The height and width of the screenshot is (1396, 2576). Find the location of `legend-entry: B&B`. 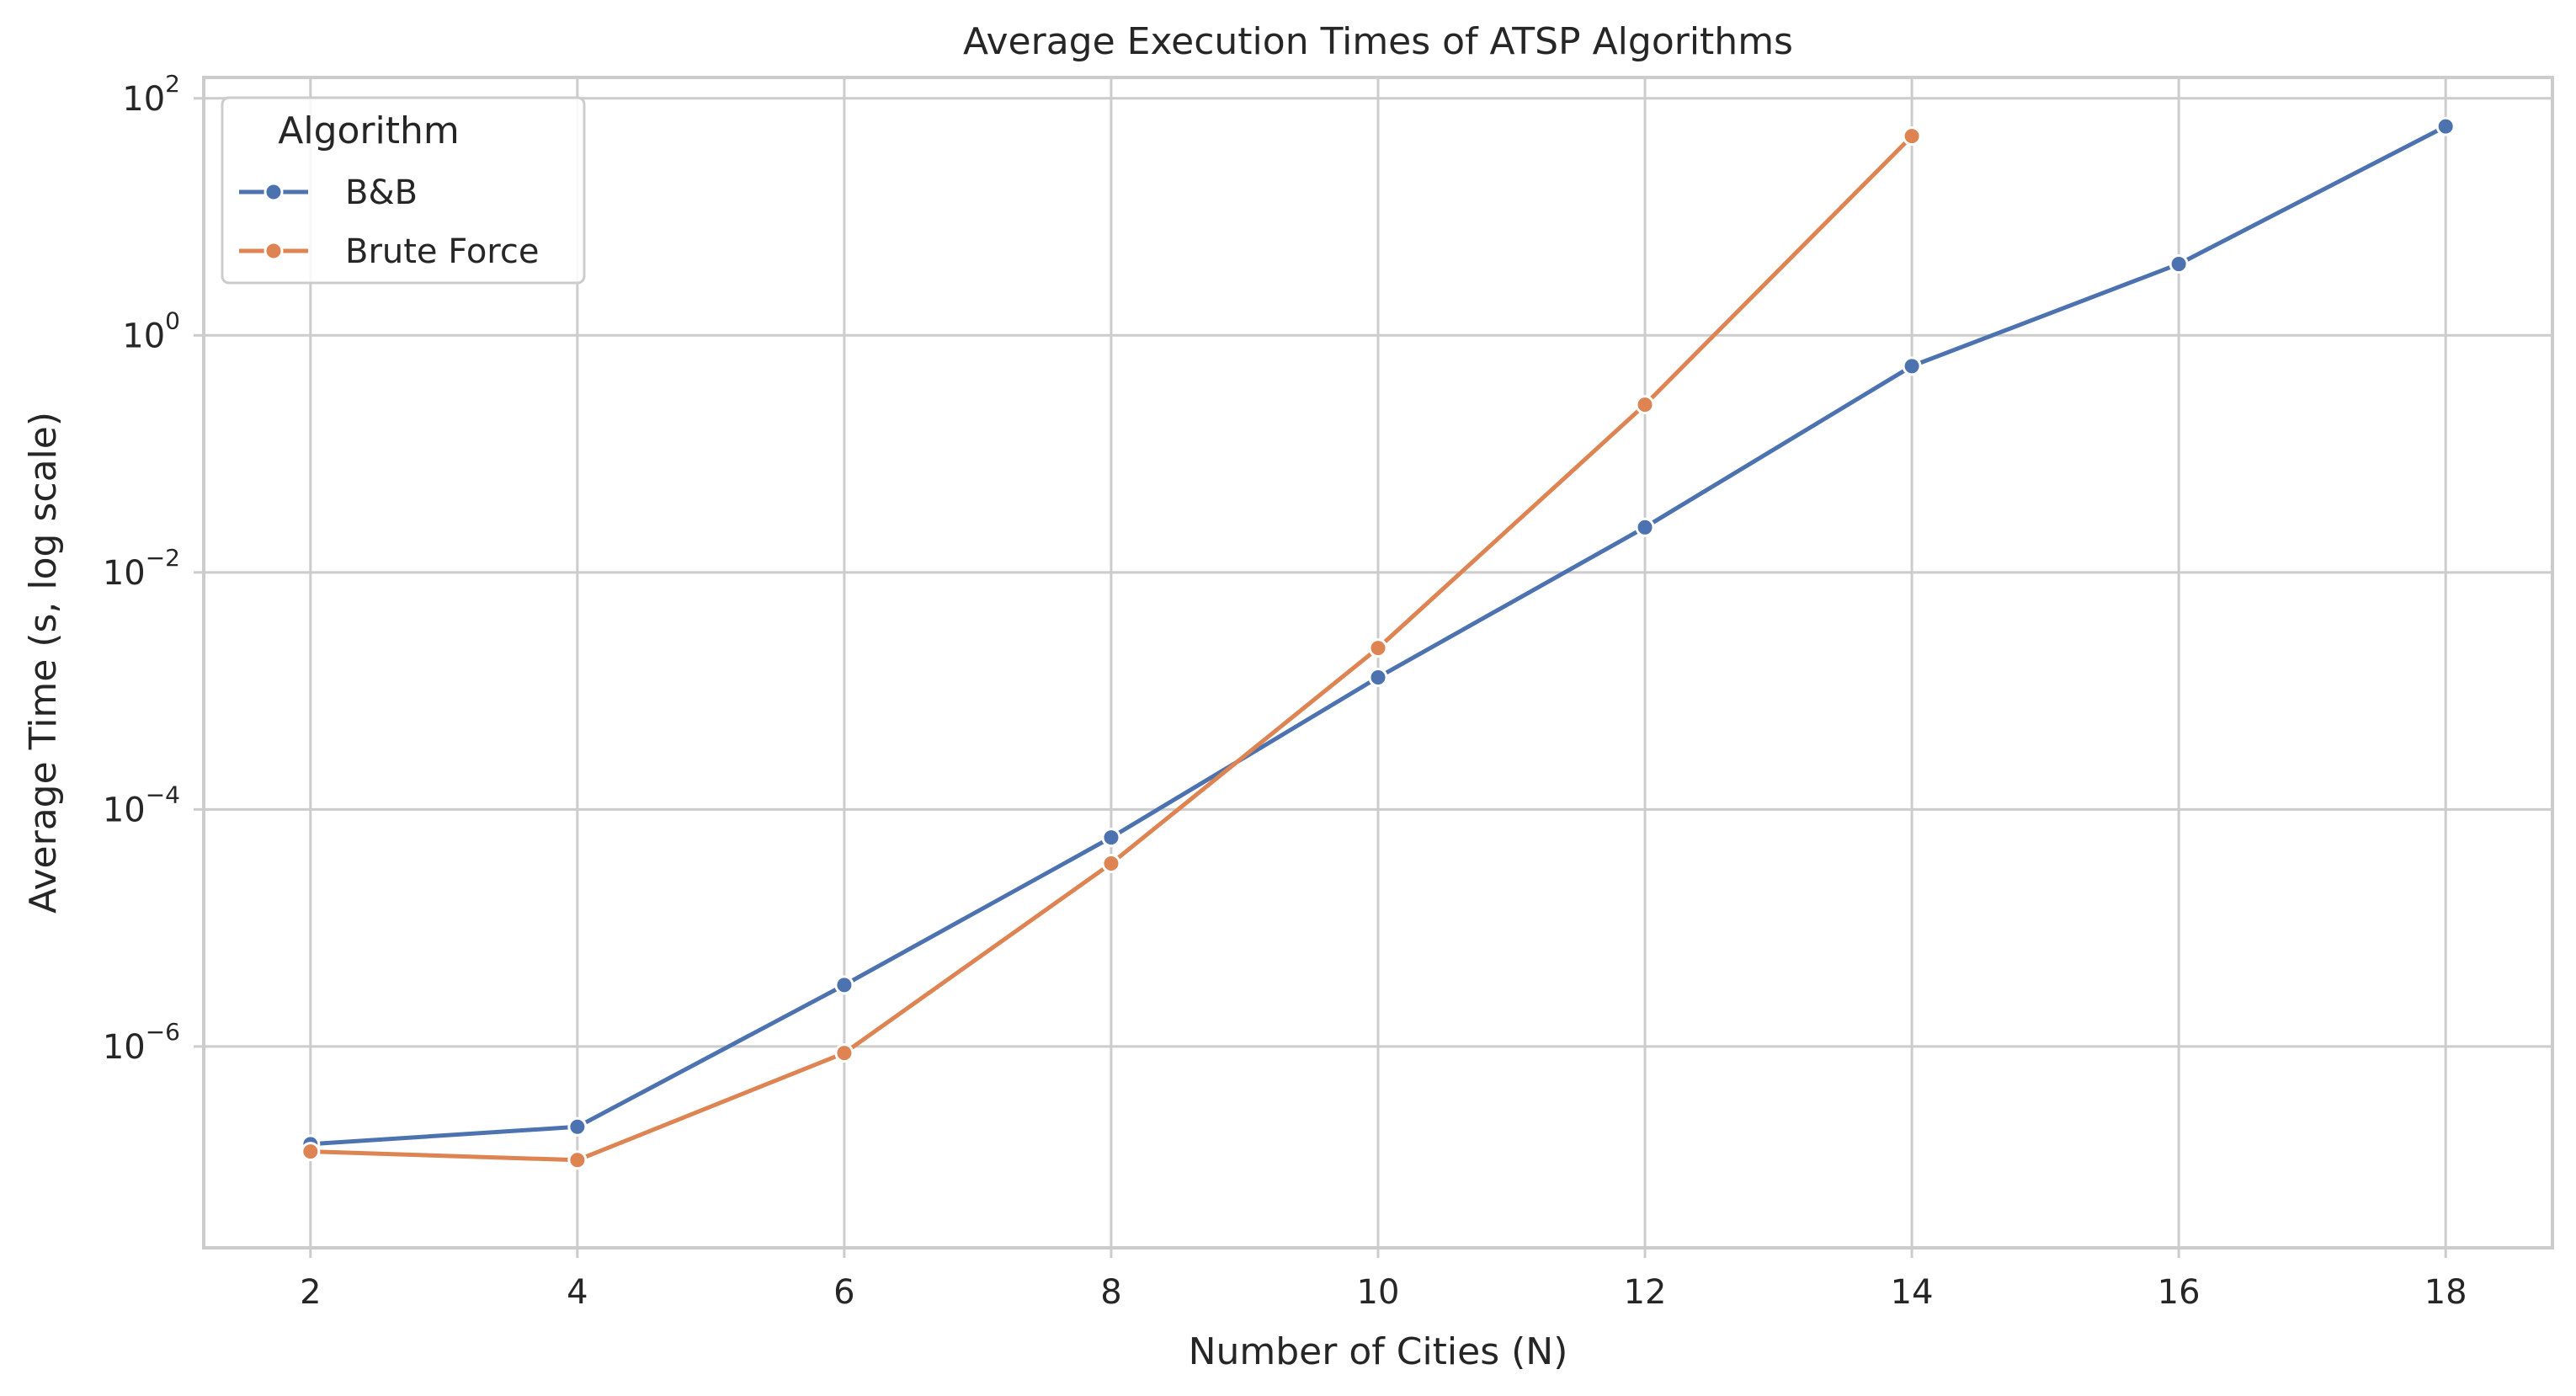

legend-entry: B&B is located at coordinates (329, 192).